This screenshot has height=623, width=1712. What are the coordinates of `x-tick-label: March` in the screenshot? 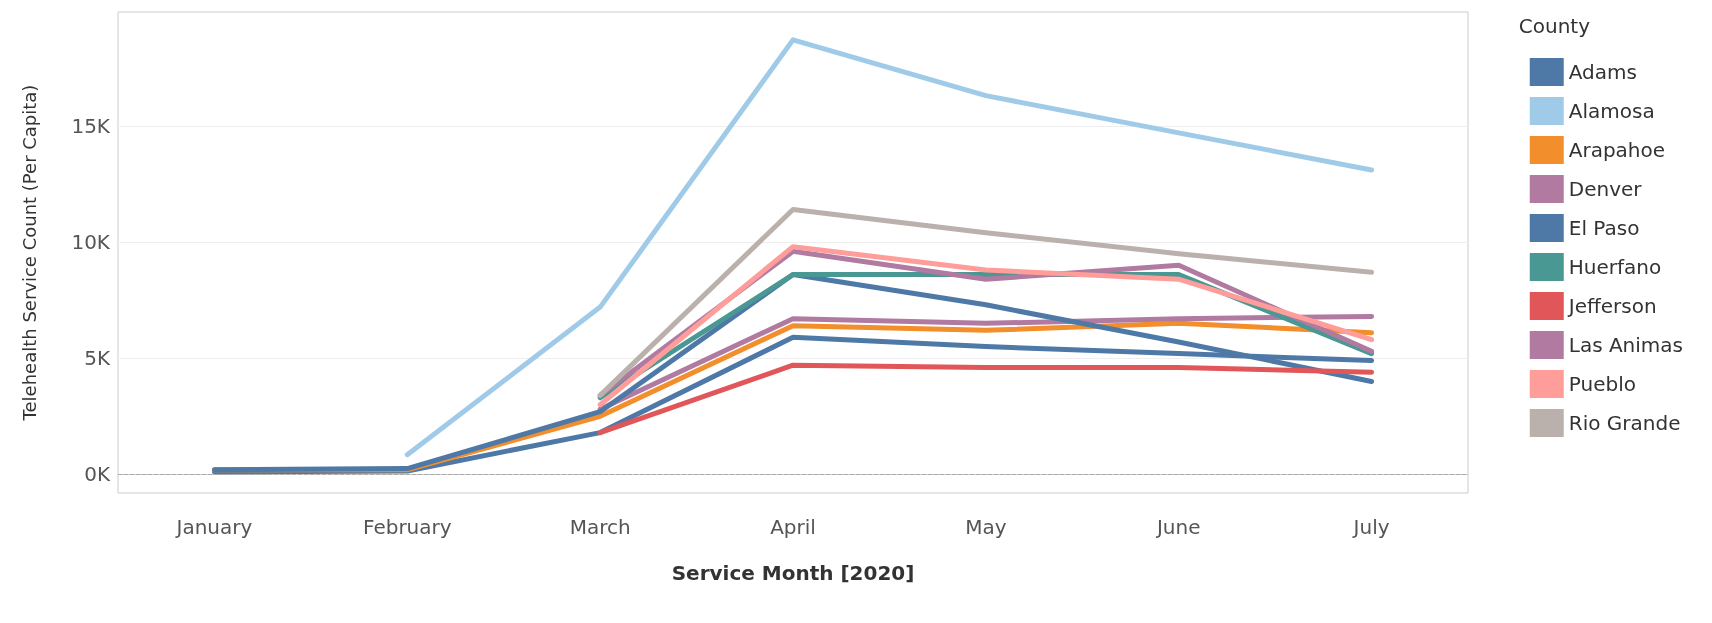 It's located at (600, 527).